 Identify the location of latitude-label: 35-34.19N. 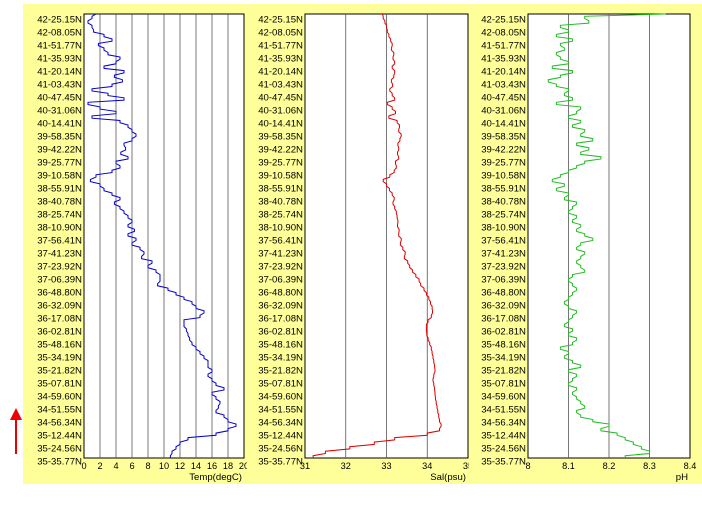
(503, 358).